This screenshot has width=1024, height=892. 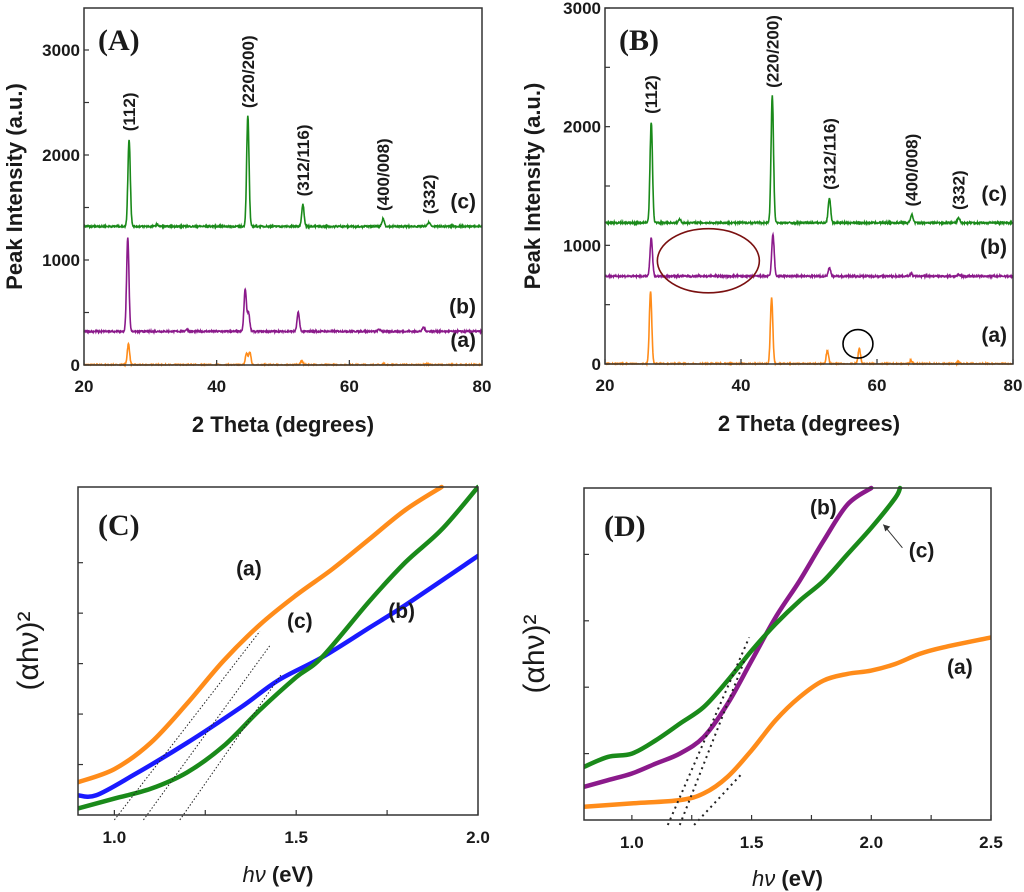 I want to click on x-tick-label: 2.5, so click(x=991, y=842).